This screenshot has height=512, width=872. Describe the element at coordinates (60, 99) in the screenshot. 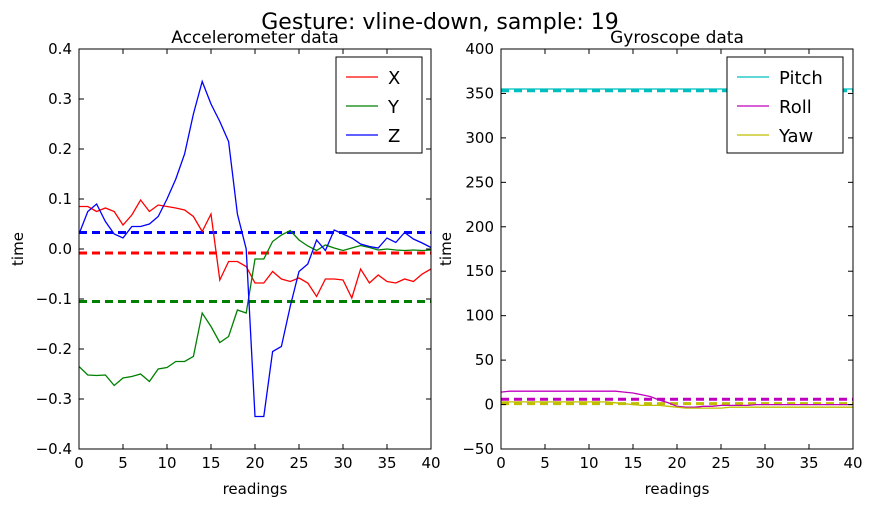

I see `accelerometer-ytick-label: 0.3` at that location.